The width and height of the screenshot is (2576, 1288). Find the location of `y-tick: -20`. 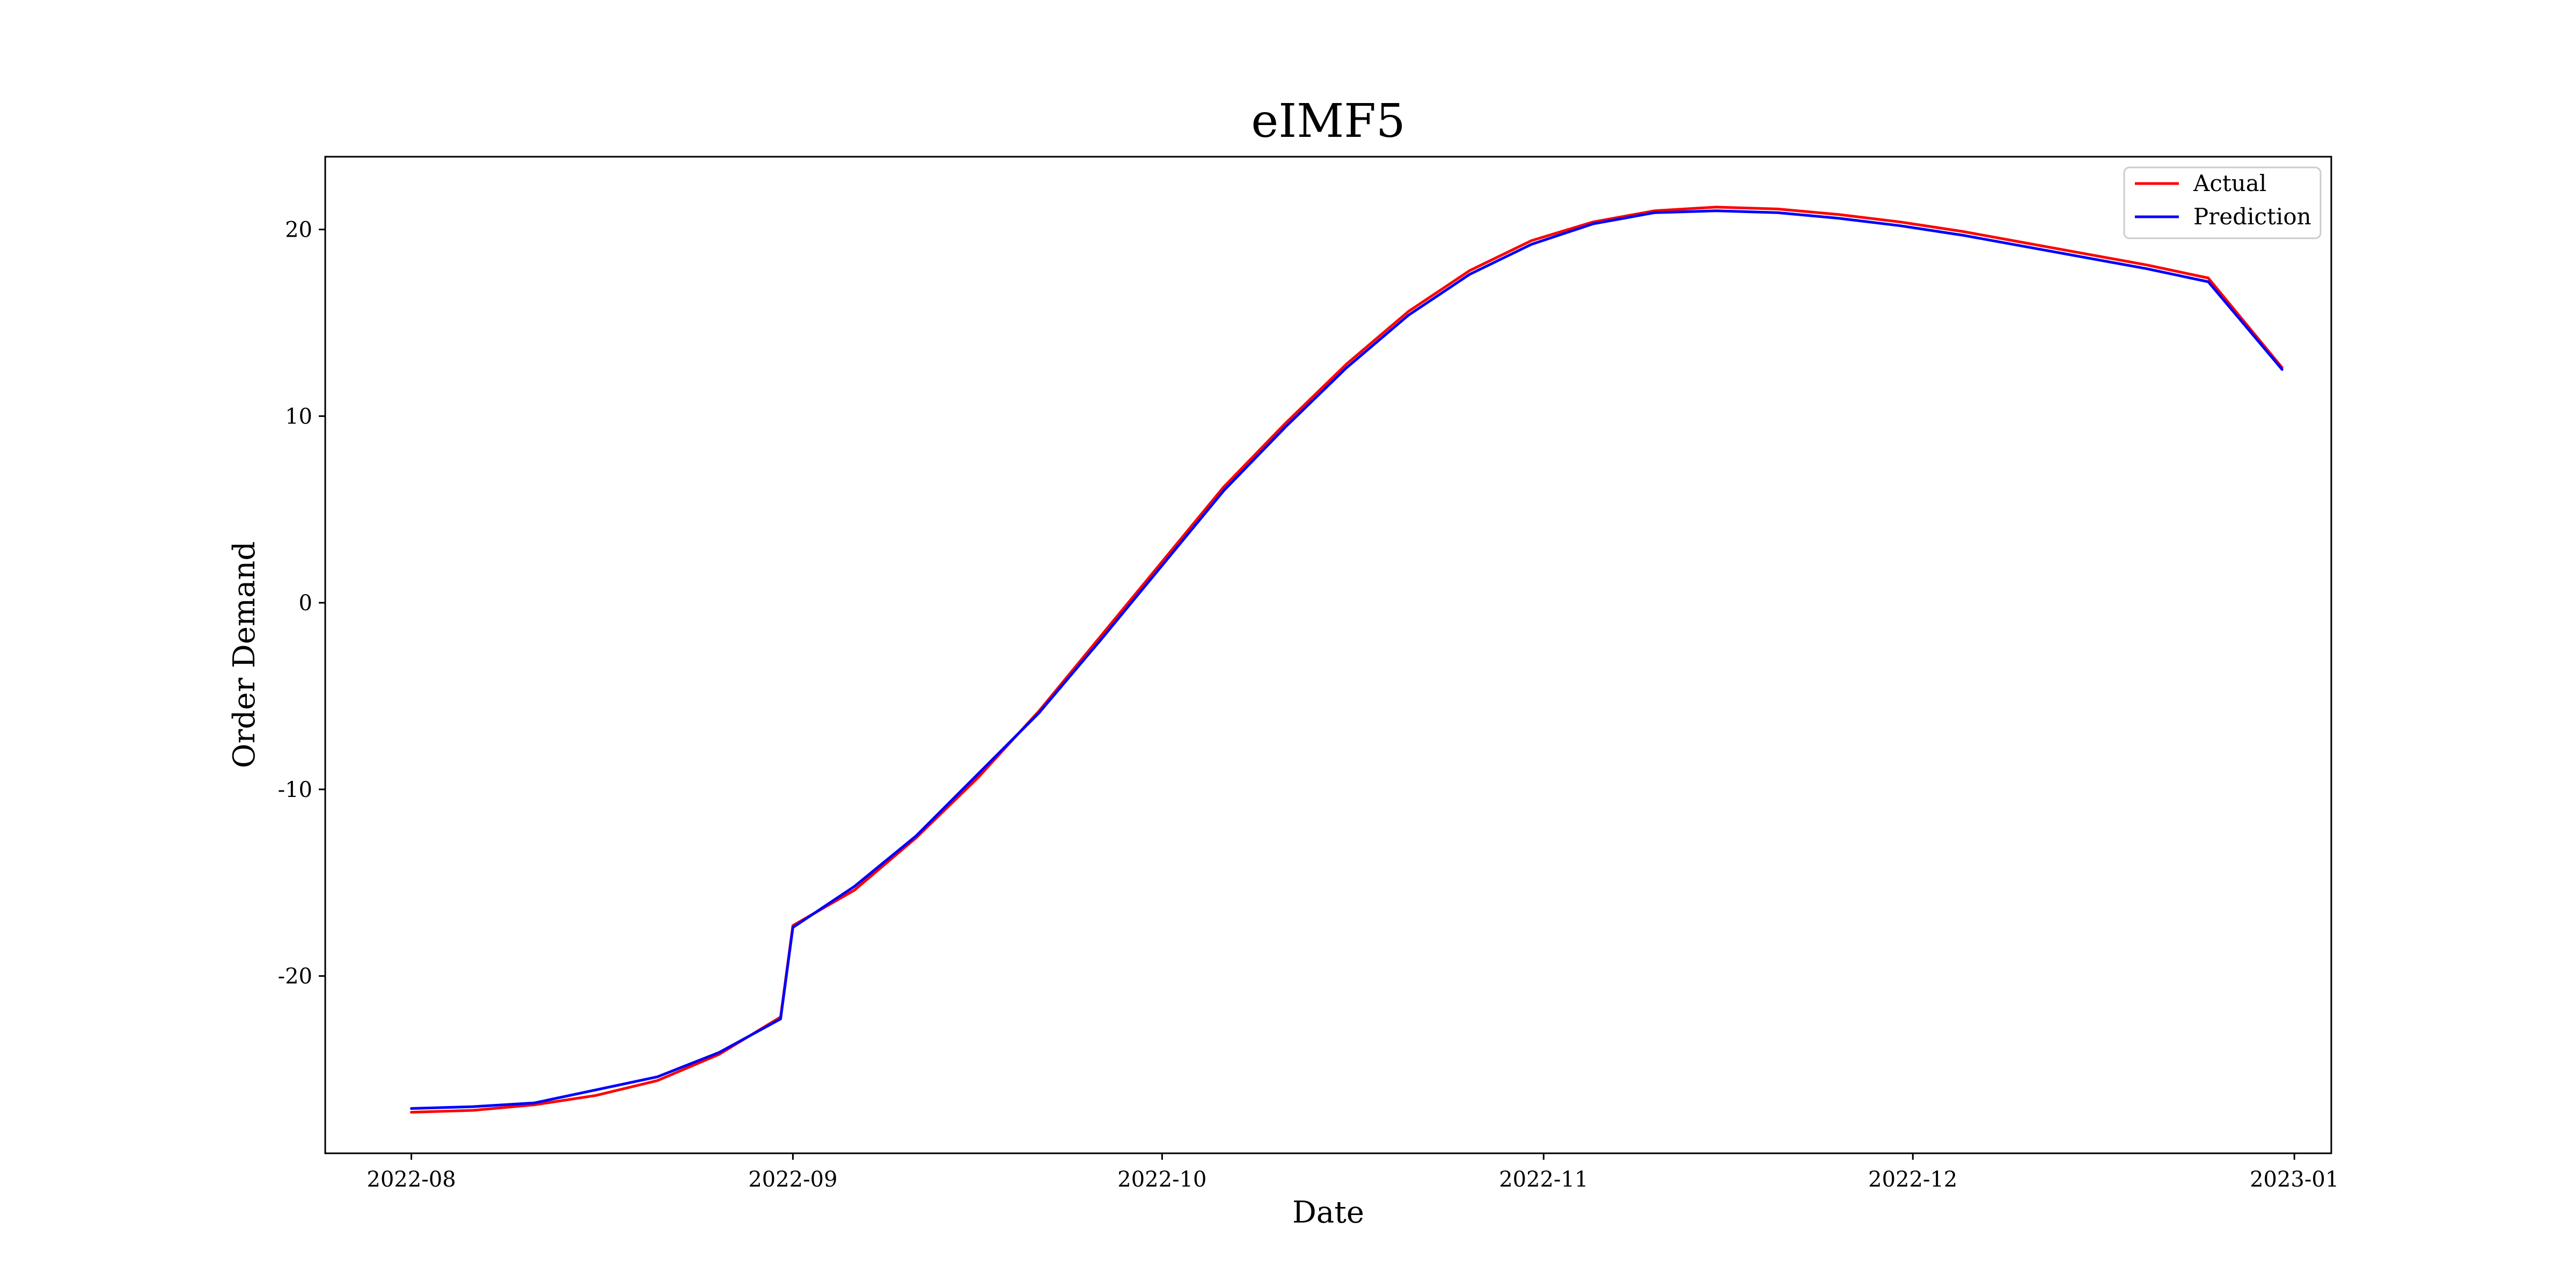

y-tick: -20 is located at coordinates (301, 976).